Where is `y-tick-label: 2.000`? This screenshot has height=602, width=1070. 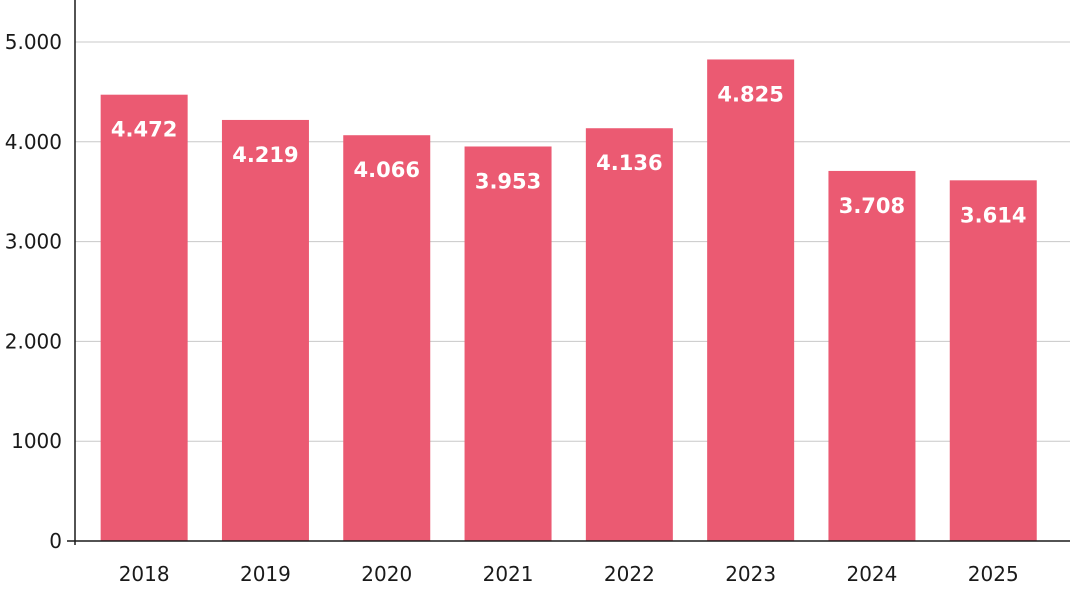 y-tick-label: 2.000 is located at coordinates (33, 341).